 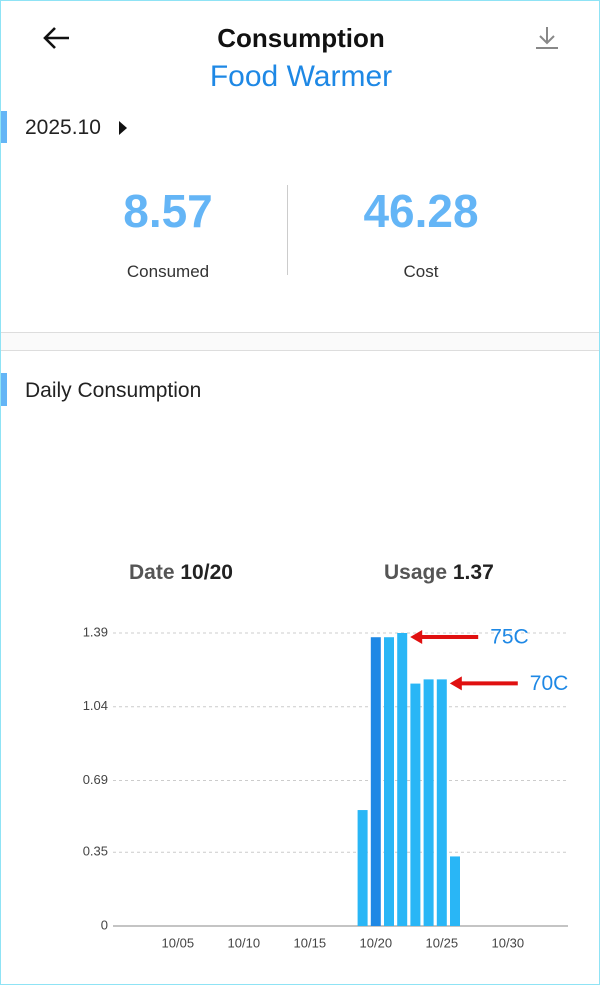 I want to click on period: 2025.10, so click(x=63, y=127).